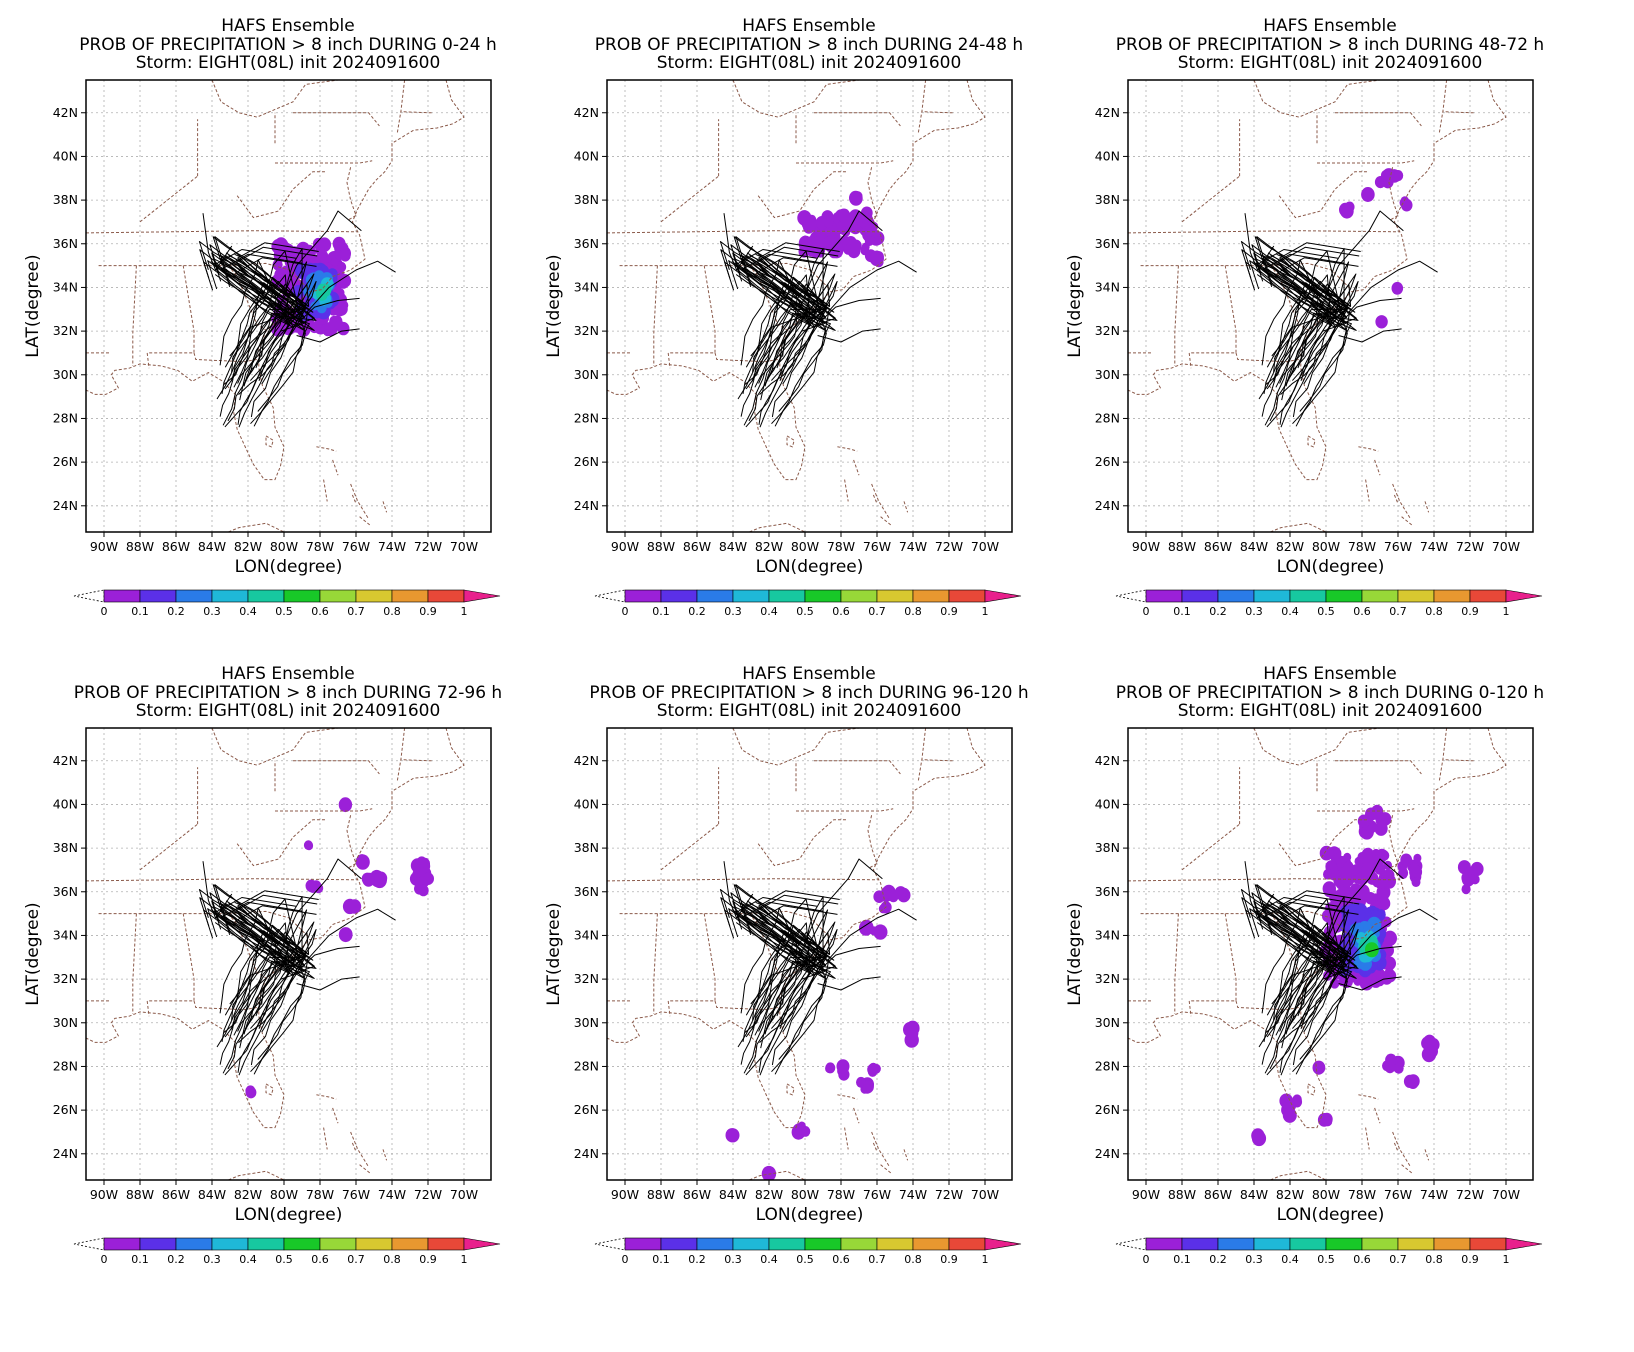 The image size is (1634, 1352). I want to click on colorbar-label: 1, so click(985, 611).